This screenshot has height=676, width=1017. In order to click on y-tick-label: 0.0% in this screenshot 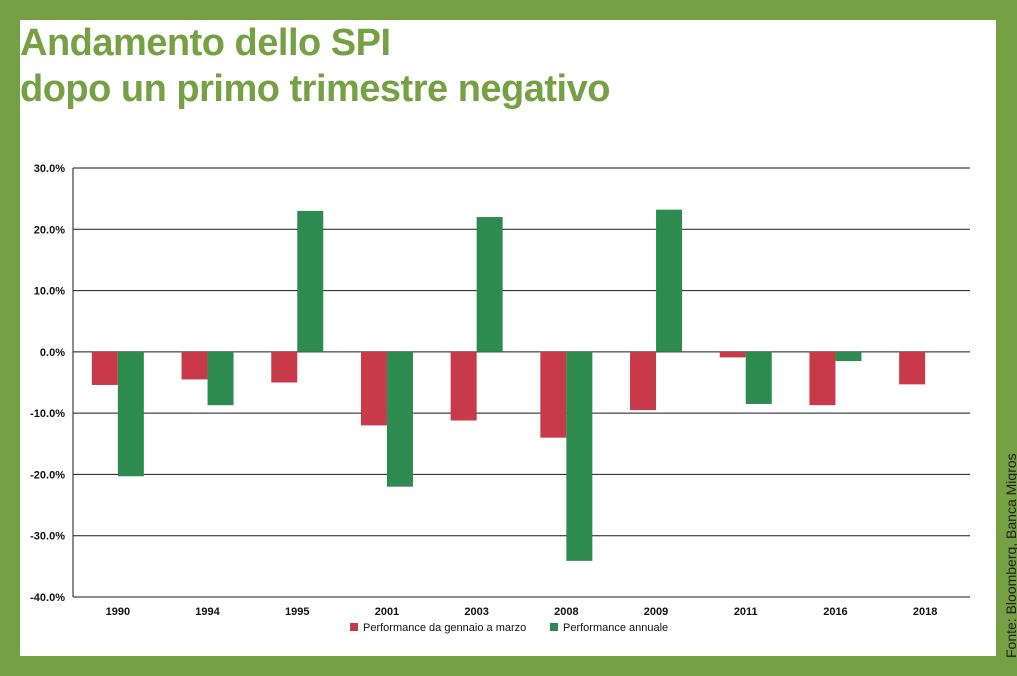, I will do `click(52, 353)`.